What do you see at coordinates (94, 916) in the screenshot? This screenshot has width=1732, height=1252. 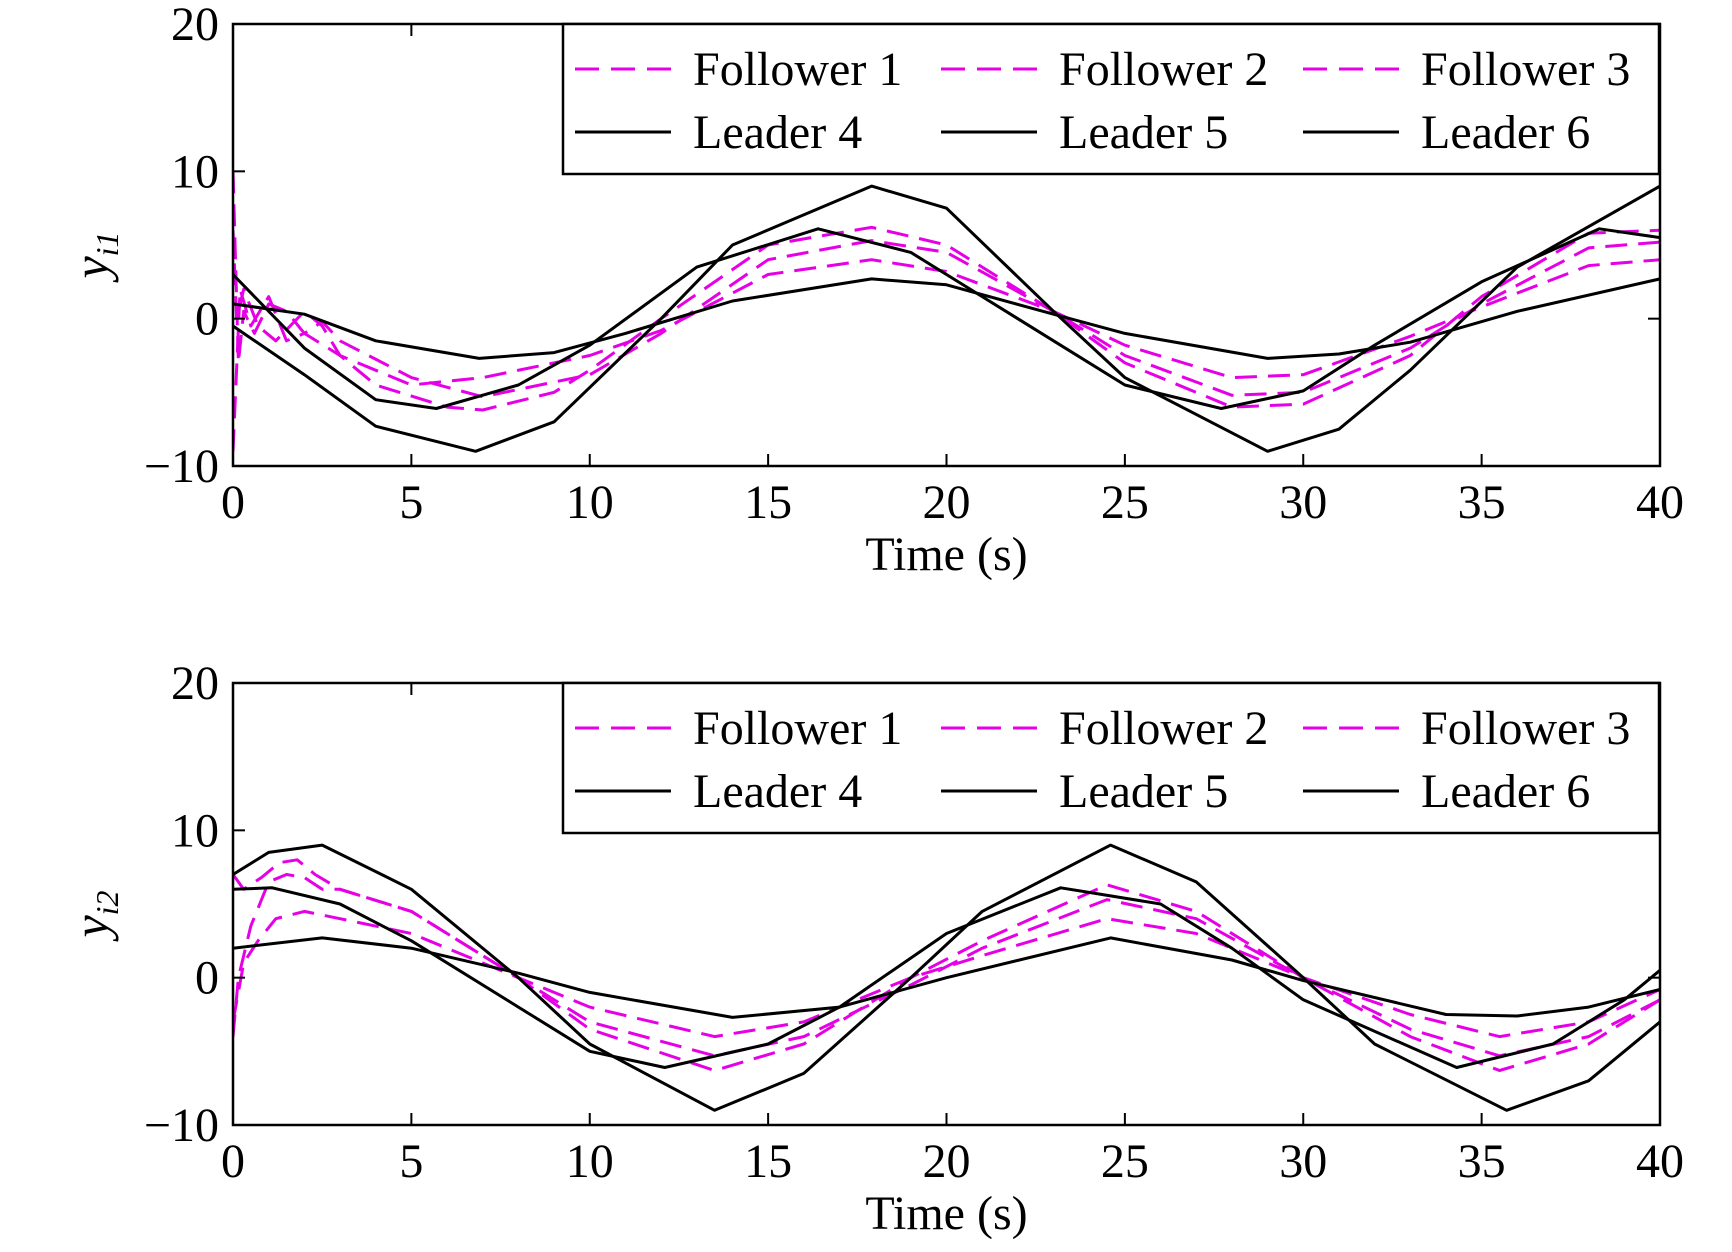 I see `y-axis-label: yi2` at bounding box center [94, 916].